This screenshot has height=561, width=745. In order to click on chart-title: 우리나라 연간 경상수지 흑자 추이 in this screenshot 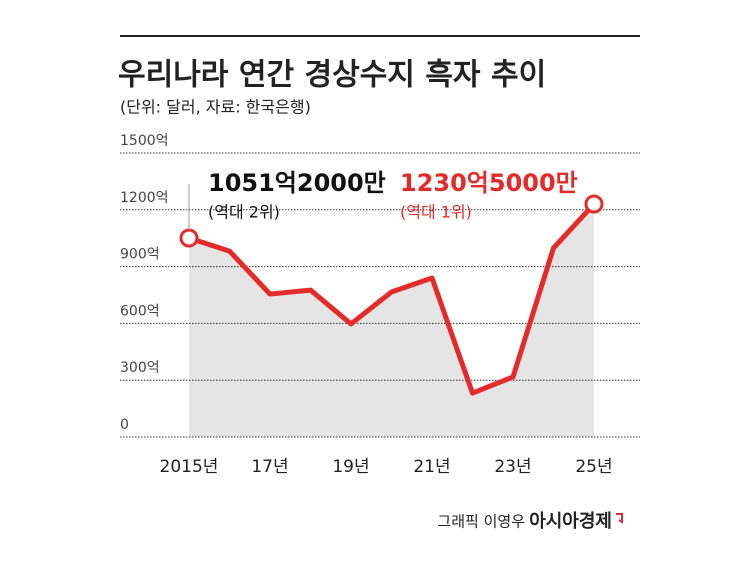, I will do `click(332, 75)`.